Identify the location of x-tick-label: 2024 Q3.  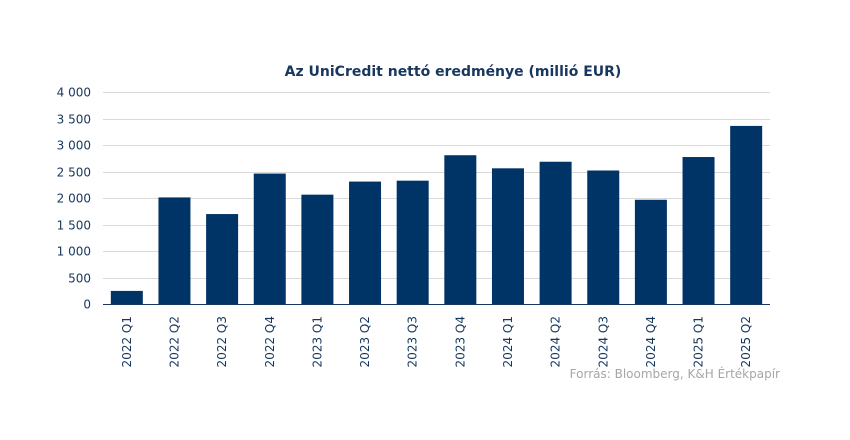
(603, 341).